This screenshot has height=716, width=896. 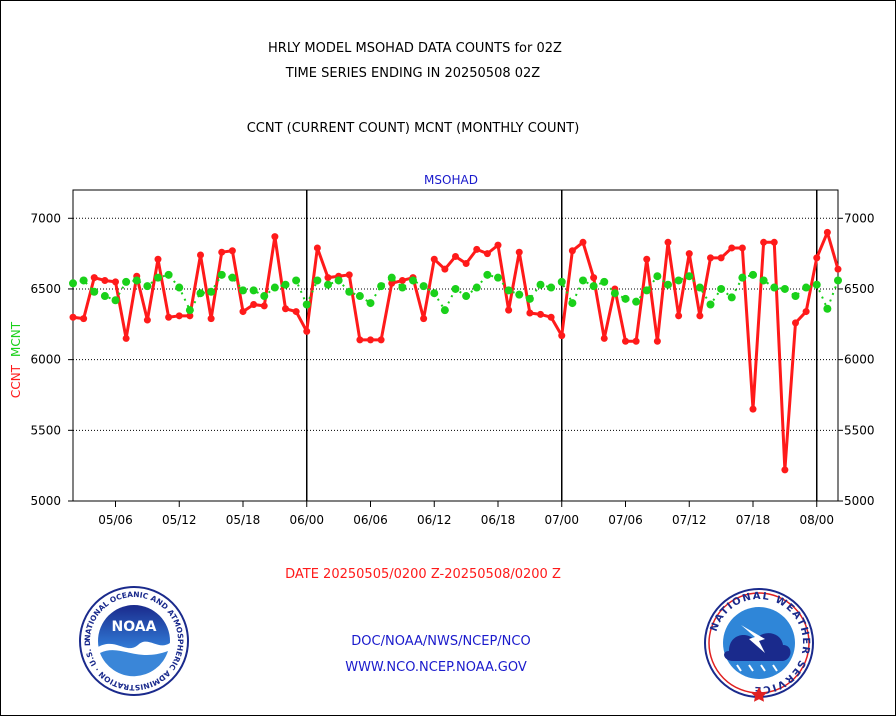 I want to click on y-tick-label-left-5000: 5000, so click(x=45, y=501).